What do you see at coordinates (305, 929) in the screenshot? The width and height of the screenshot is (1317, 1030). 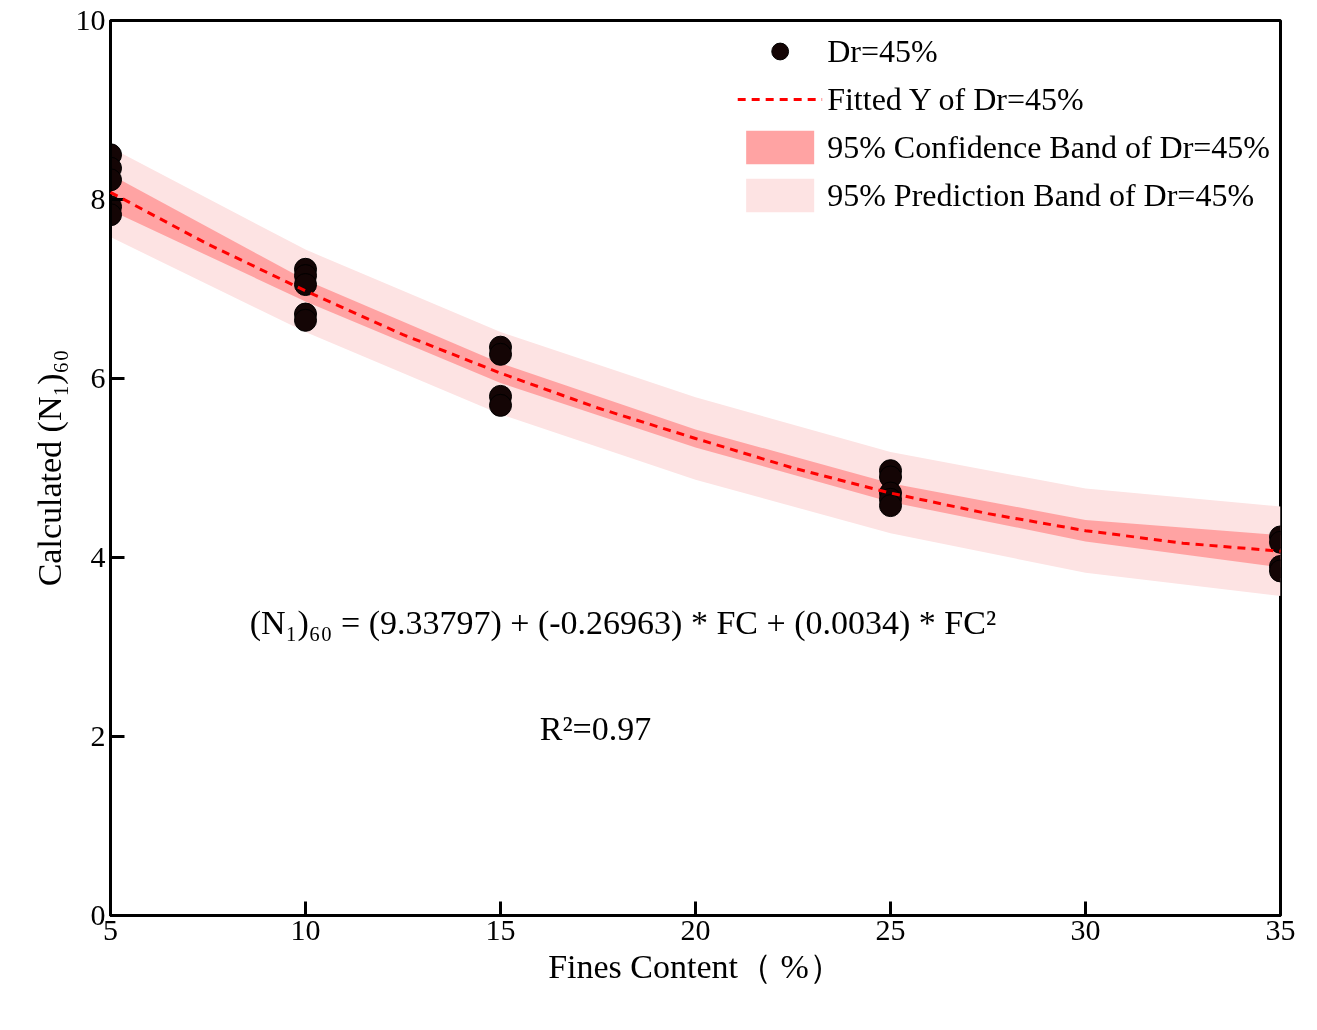 I see `x-tick-label: 10` at bounding box center [305, 929].